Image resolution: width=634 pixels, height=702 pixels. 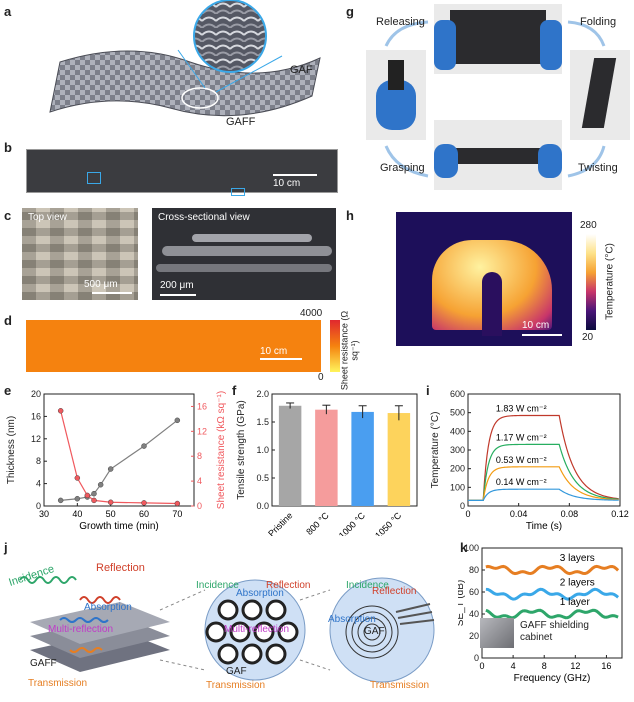 I want to click on reflection-label: Reflection, so click(x=120, y=568).